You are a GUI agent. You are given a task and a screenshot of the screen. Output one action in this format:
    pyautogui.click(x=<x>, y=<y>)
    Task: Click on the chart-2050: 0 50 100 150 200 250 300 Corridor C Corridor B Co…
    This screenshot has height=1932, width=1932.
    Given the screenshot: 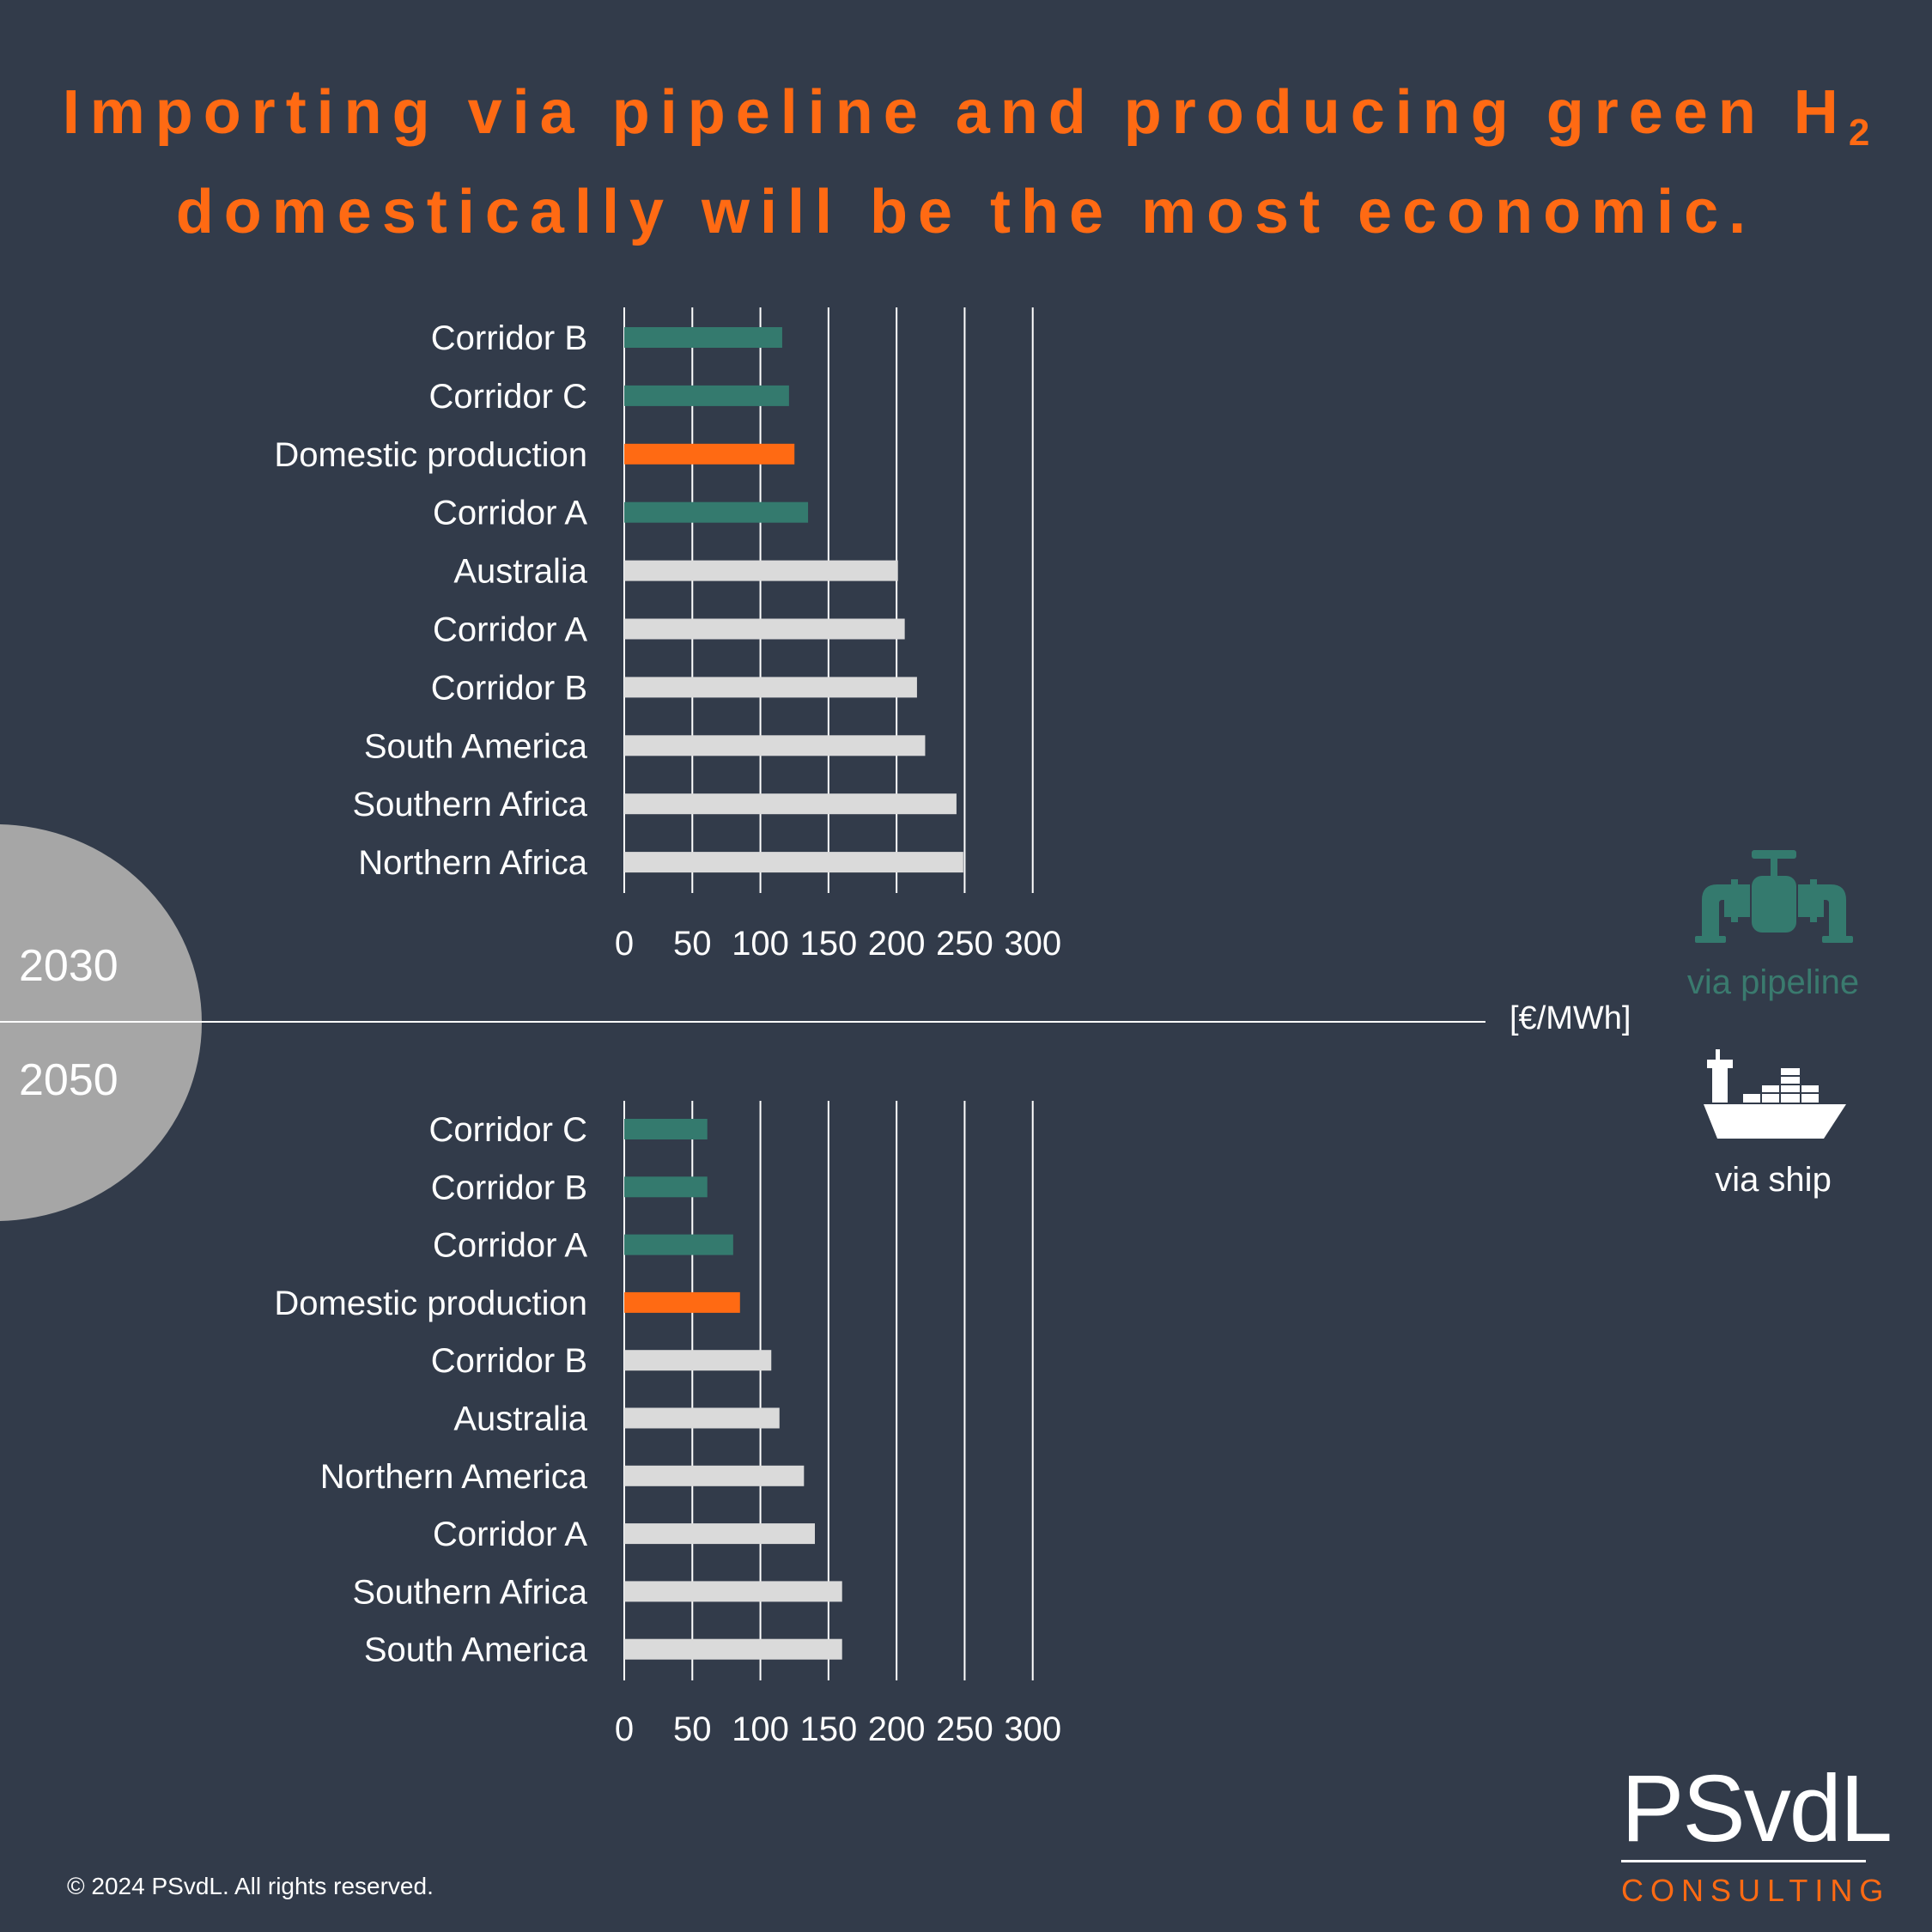 What is the action you would take?
    pyautogui.click(x=667, y=1425)
    